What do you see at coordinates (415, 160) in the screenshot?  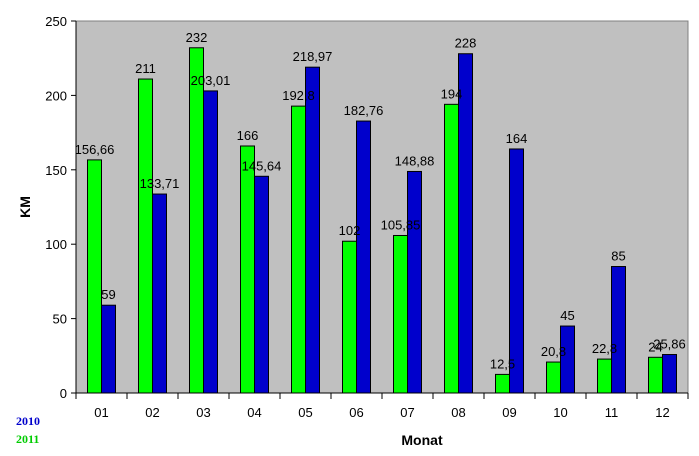 I see `data-label-2010-07: 148,88` at bounding box center [415, 160].